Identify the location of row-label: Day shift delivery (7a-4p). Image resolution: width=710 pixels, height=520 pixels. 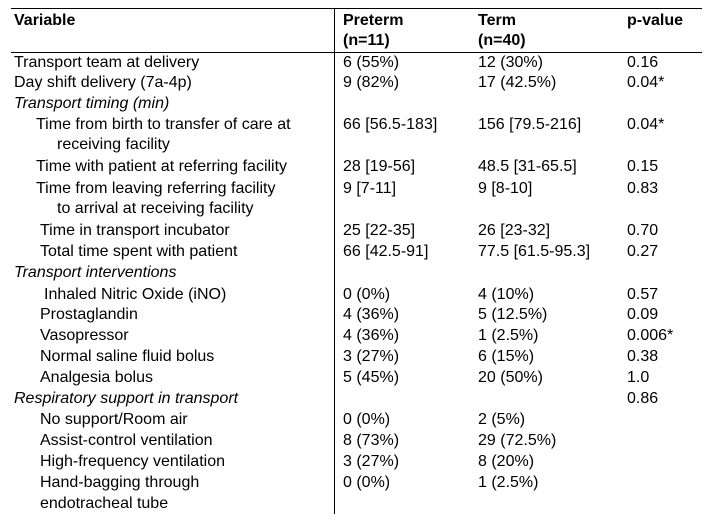
(103, 82).